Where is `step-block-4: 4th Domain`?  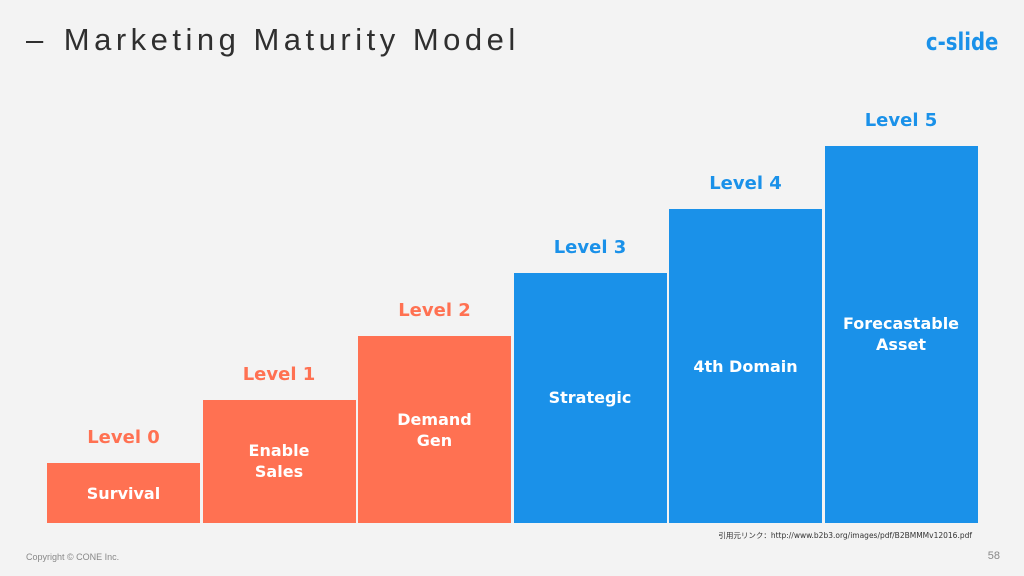
step-block-4: 4th Domain is located at coordinates (745, 366).